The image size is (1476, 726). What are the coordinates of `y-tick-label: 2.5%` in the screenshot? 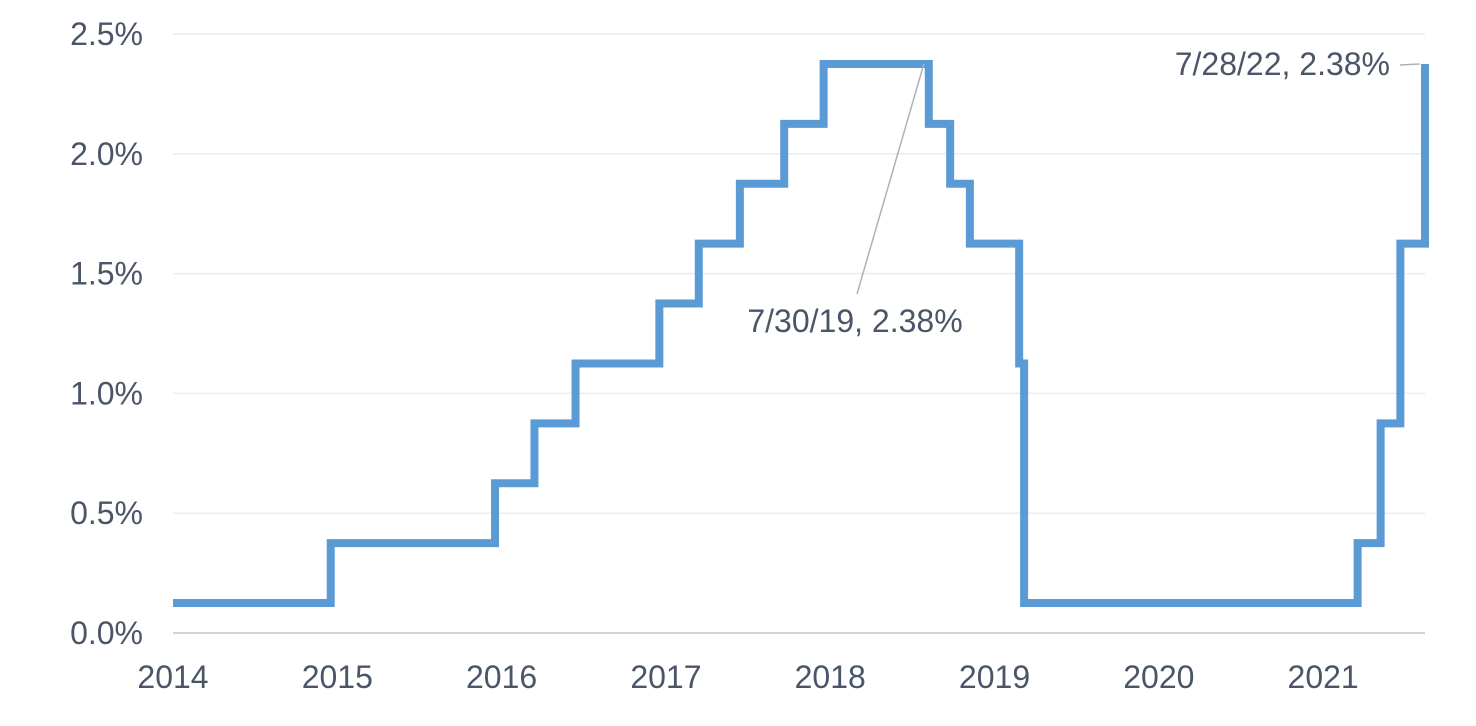 It's located at (106, 34).